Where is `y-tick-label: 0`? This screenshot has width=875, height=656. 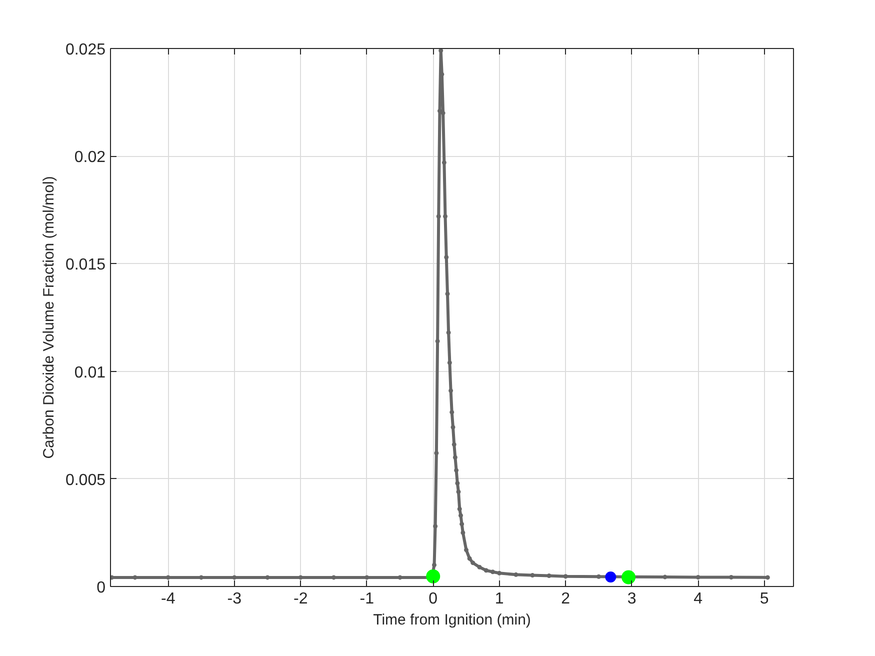 y-tick-label: 0 is located at coordinates (101, 588).